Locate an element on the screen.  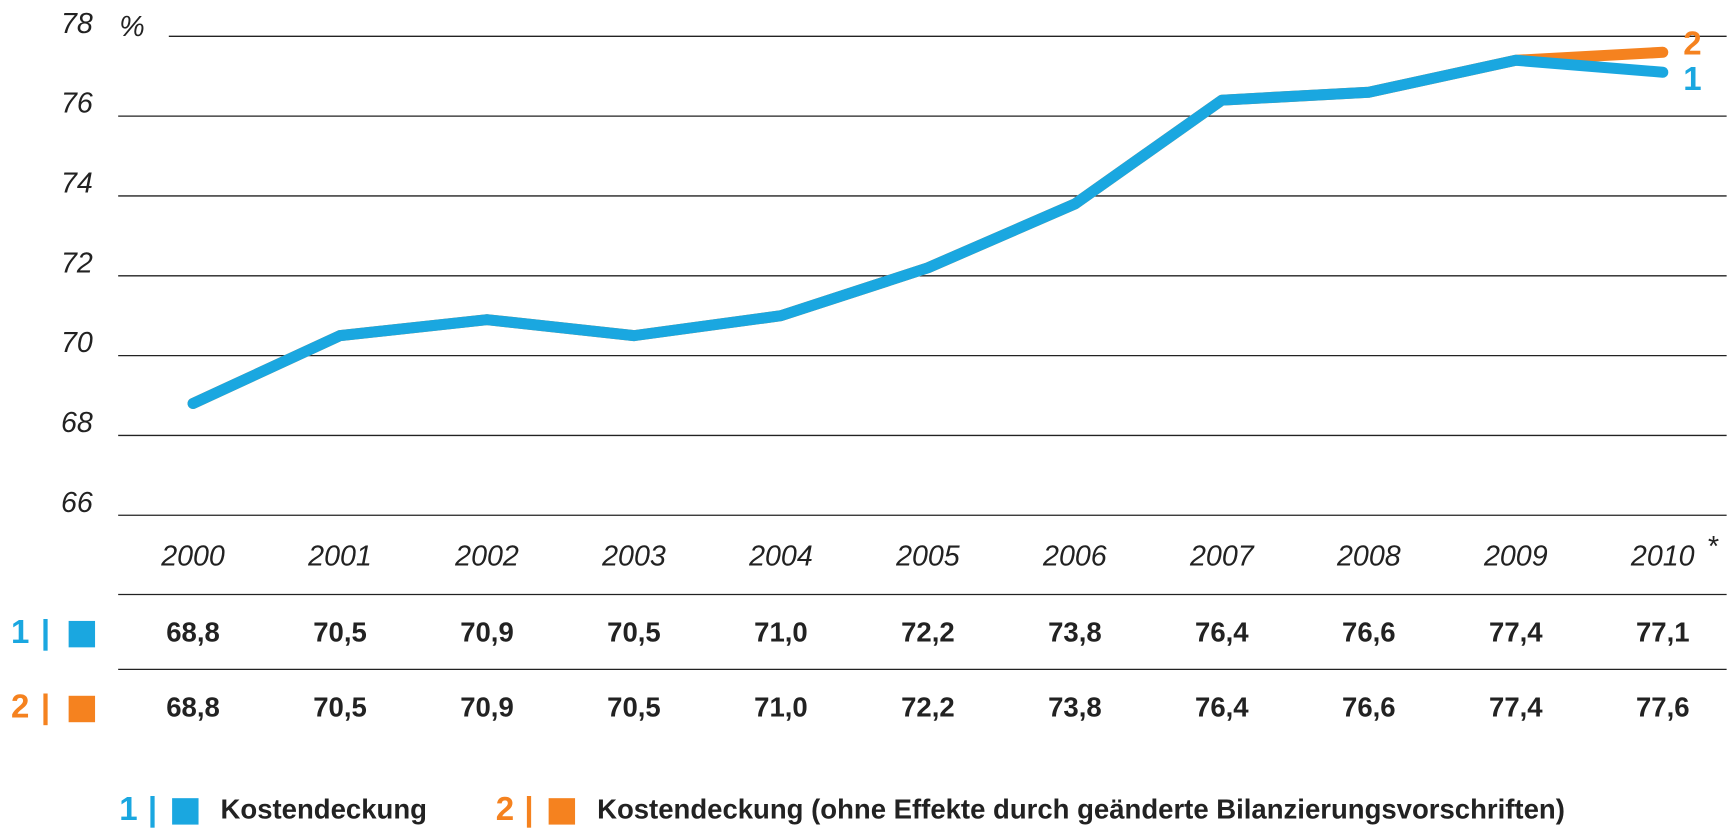
x-tick-label: 2003 is located at coordinates (633, 557).